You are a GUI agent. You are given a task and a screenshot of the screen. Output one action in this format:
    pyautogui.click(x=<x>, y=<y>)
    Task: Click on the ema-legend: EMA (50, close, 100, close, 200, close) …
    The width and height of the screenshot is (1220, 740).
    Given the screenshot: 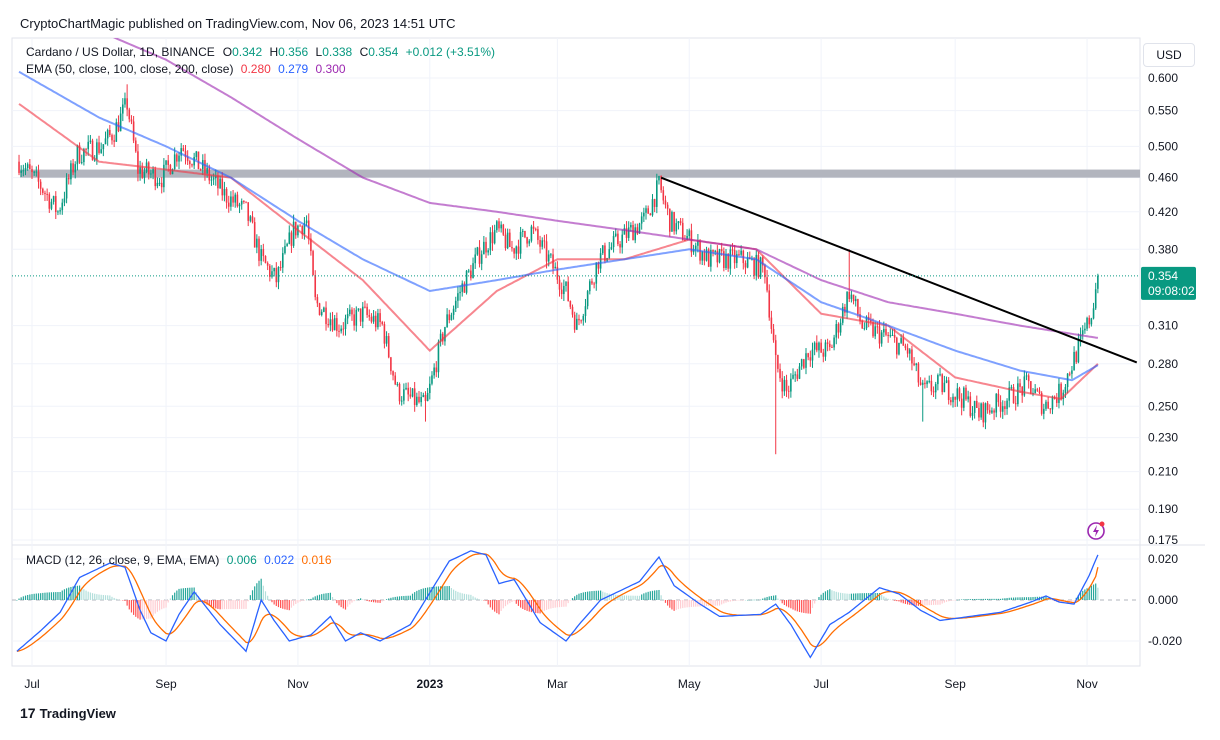 What is the action you would take?
    pyautogui.click(x=188, y=69)
    